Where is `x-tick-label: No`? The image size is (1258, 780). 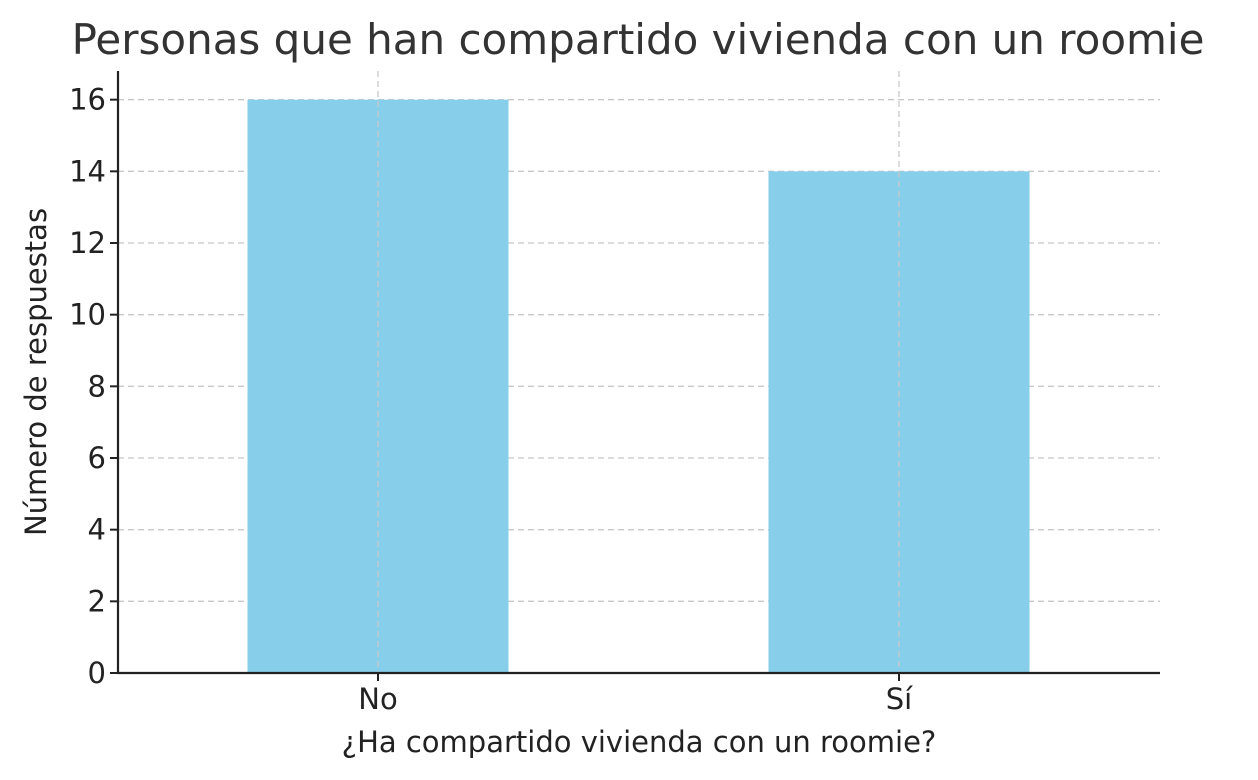
x-tick-label: No is located at coordinates (377, 699).